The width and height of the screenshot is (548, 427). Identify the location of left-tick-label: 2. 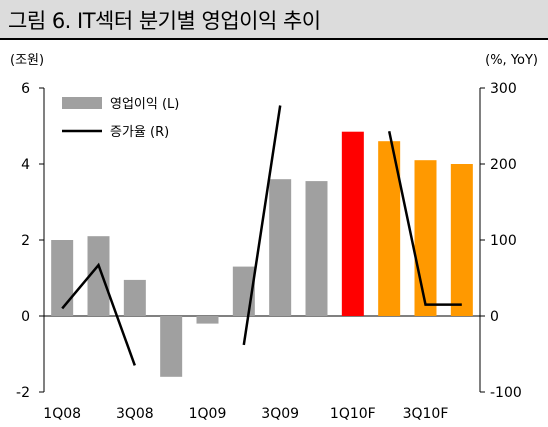
(25, 241).